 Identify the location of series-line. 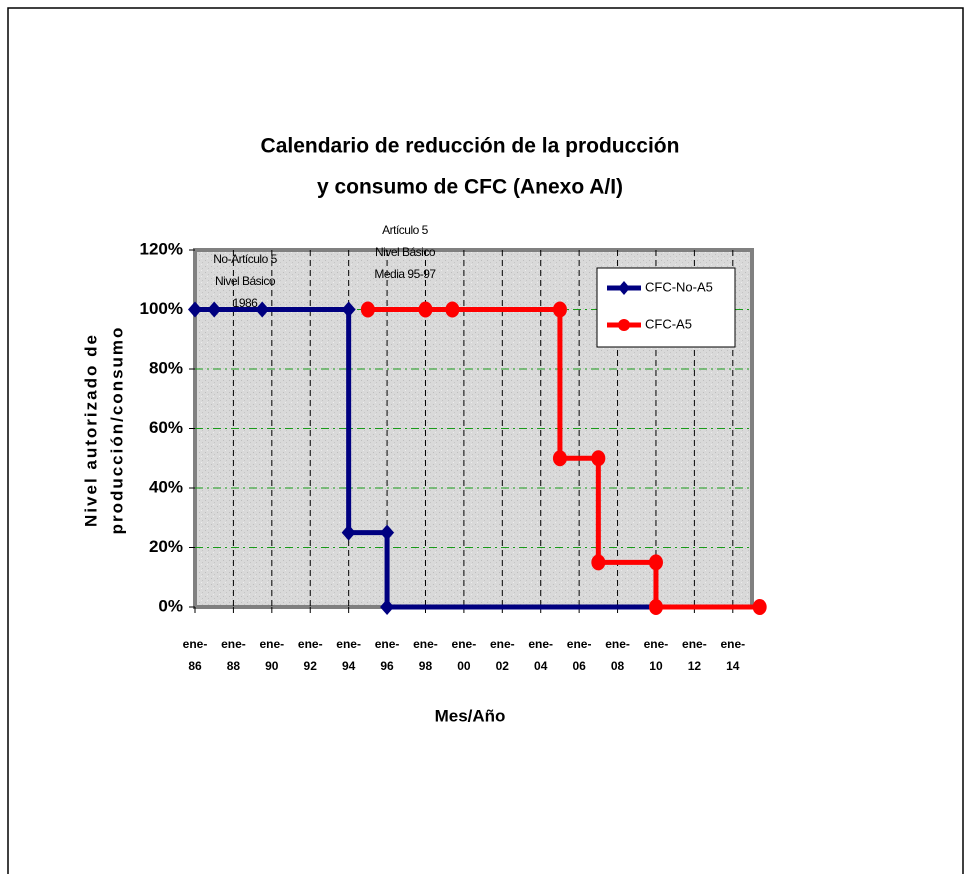
(563, 458).